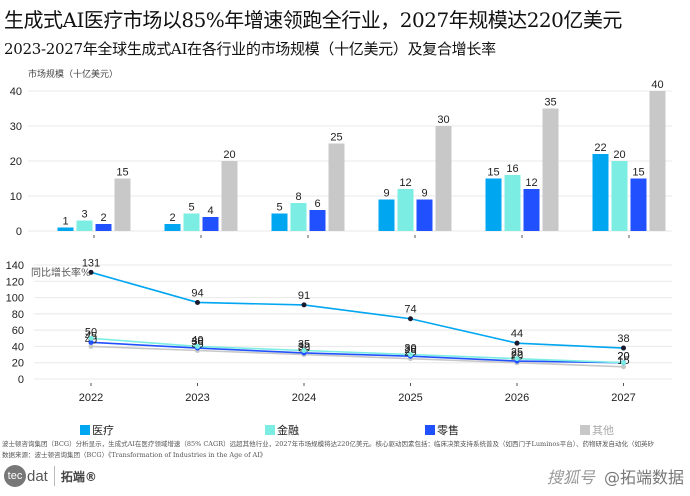  I want to click on legend-swatch-finance, so click(270, 430).